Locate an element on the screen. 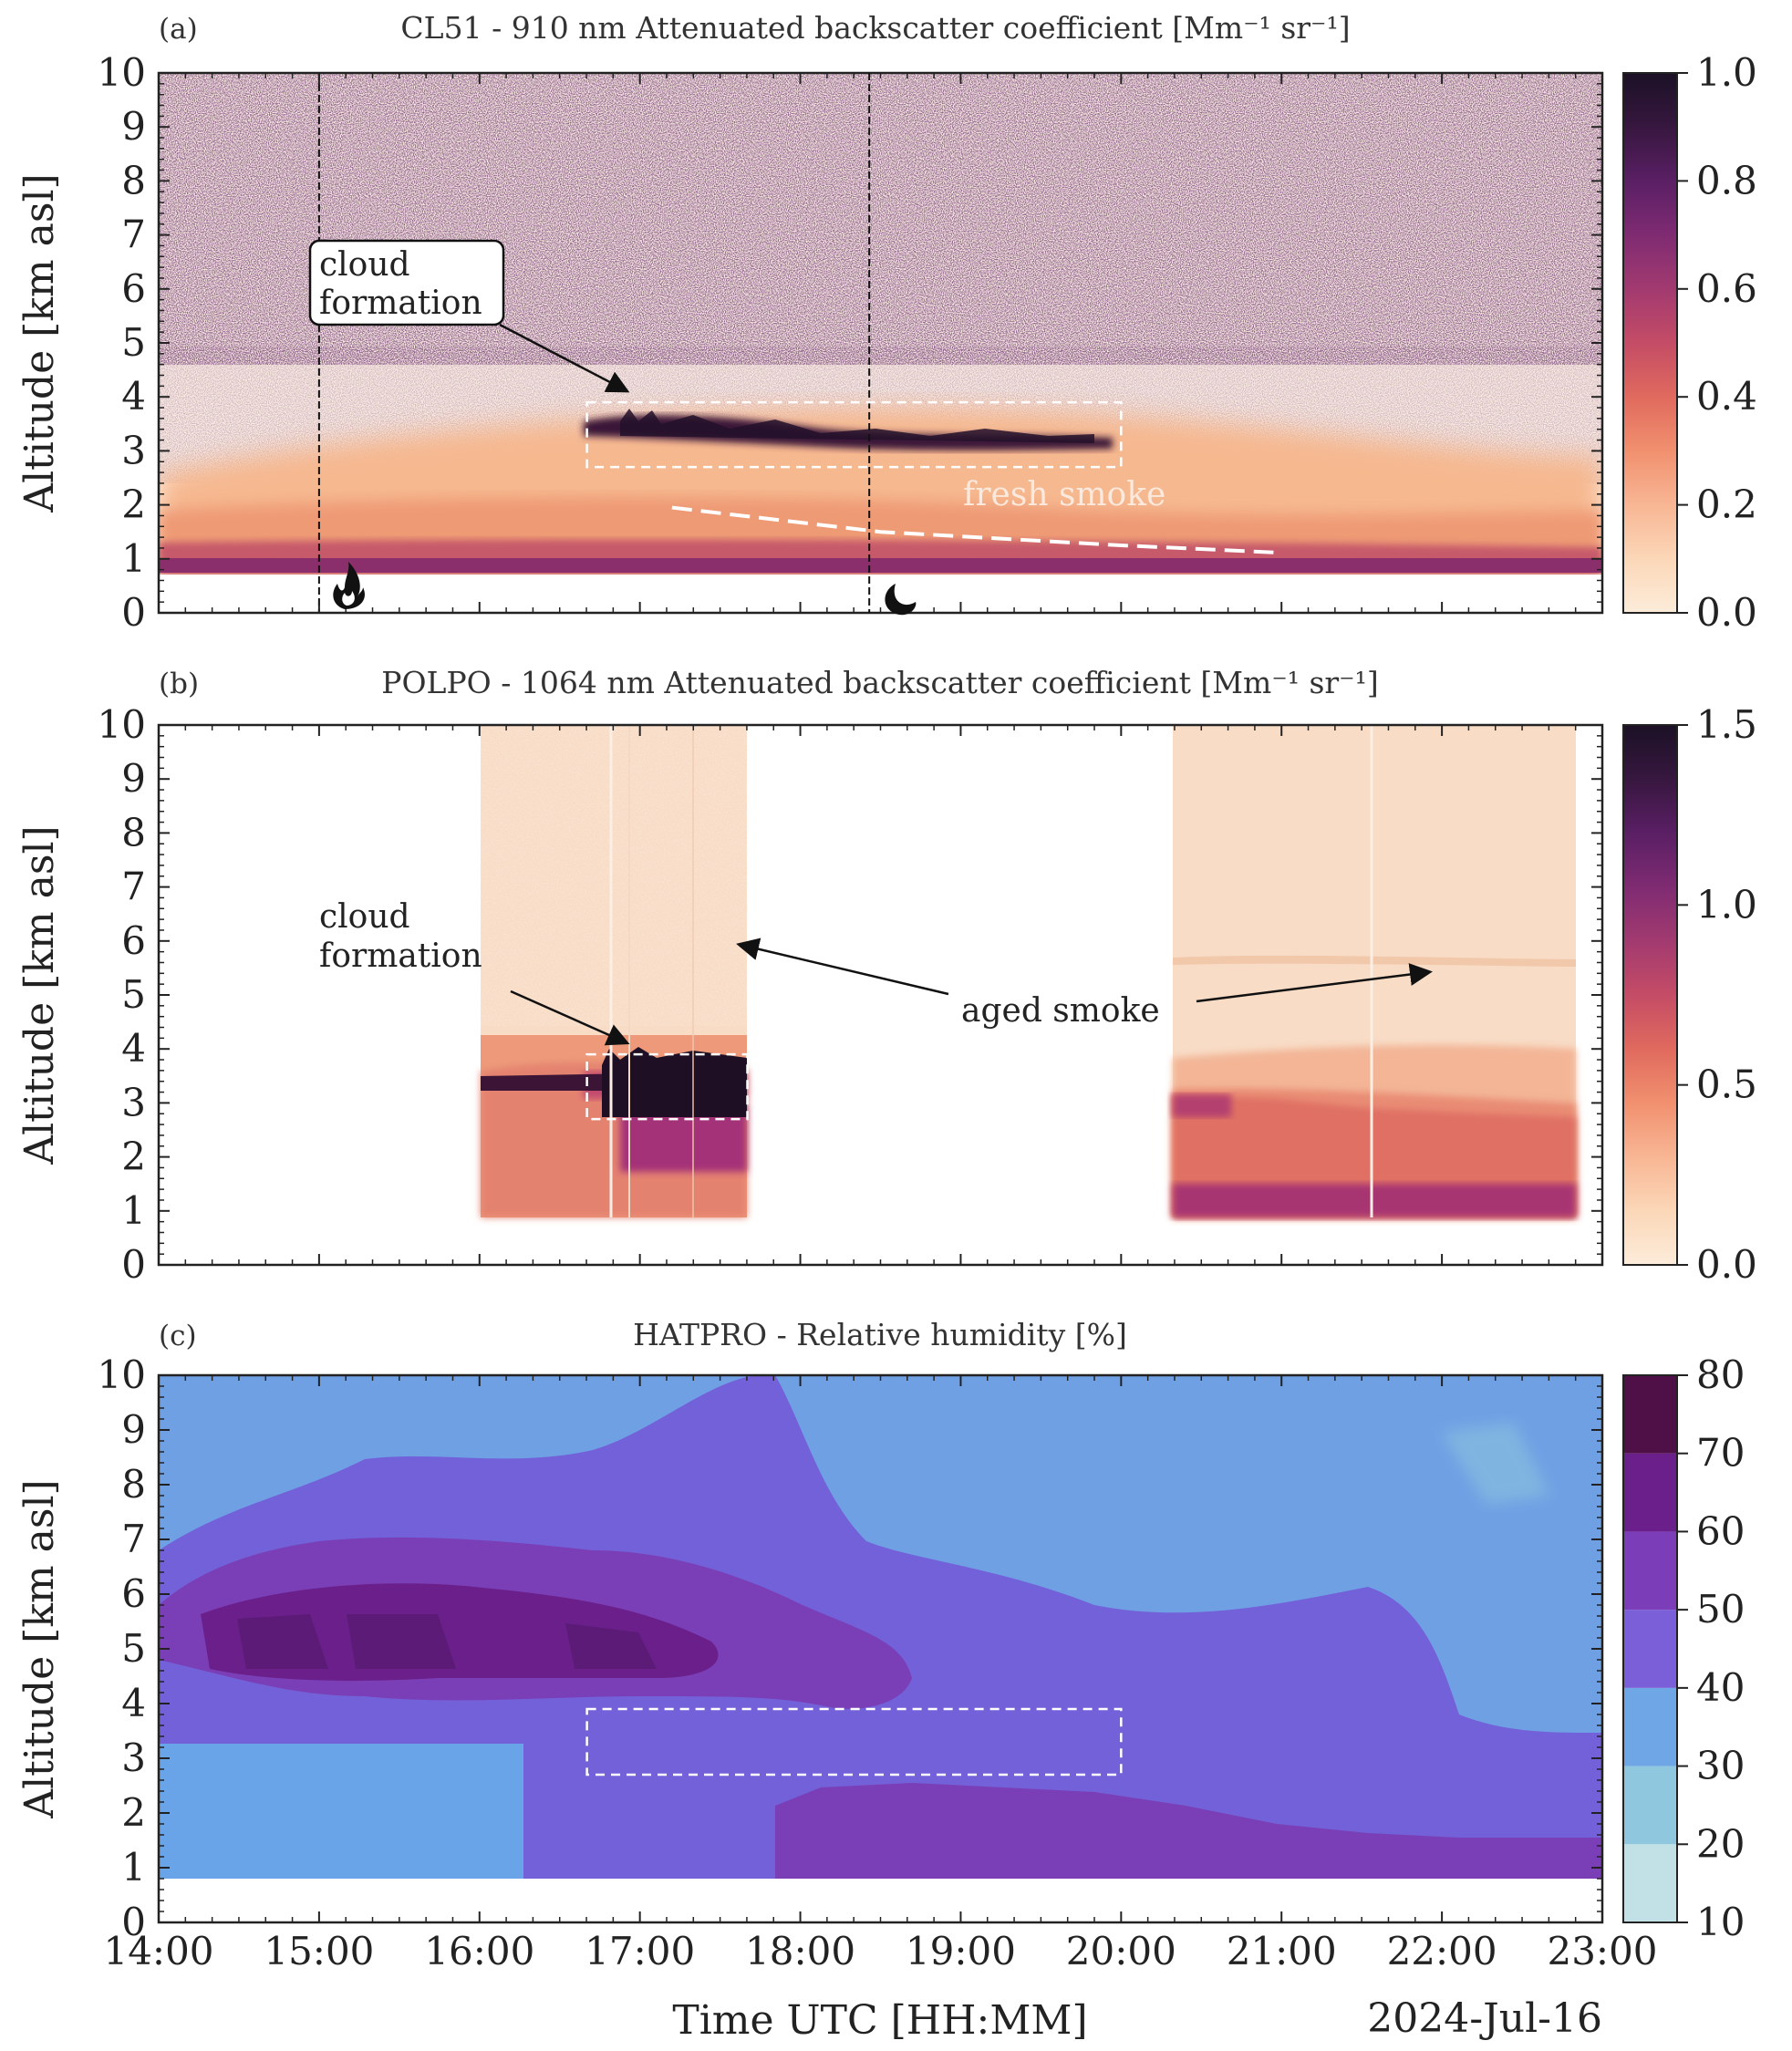 This screenshot has height=2051, width=1792. x-axis-label: Time UTC [HH:MM] is located at coordinates (880, 2020).